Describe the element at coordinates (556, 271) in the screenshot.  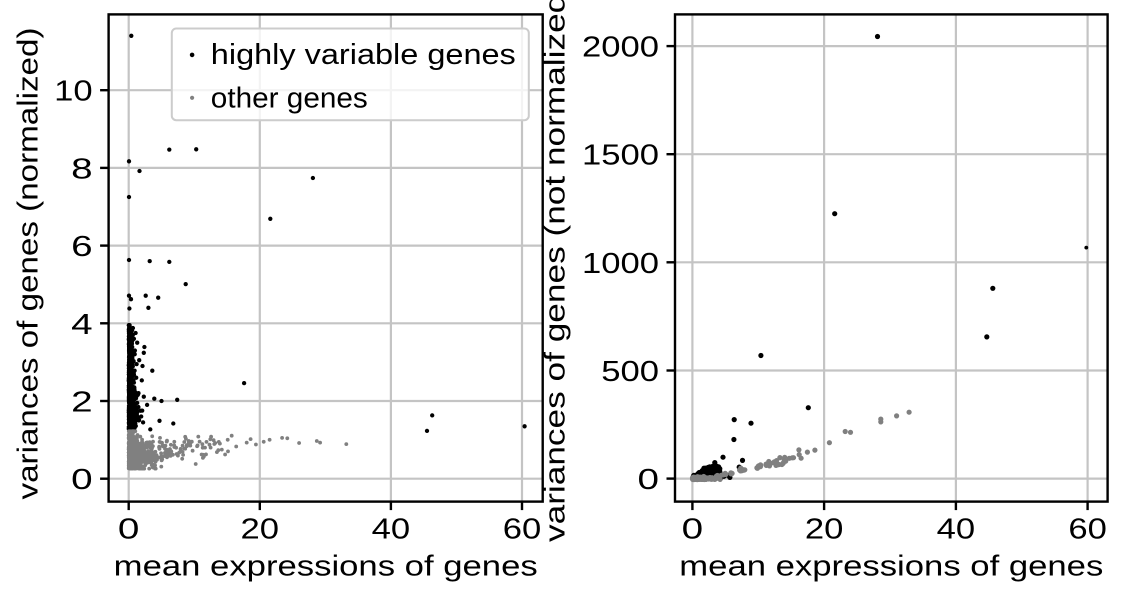
I see `svg-text:variances of genes (not normal: variances of genes (not normalized)` at that location.